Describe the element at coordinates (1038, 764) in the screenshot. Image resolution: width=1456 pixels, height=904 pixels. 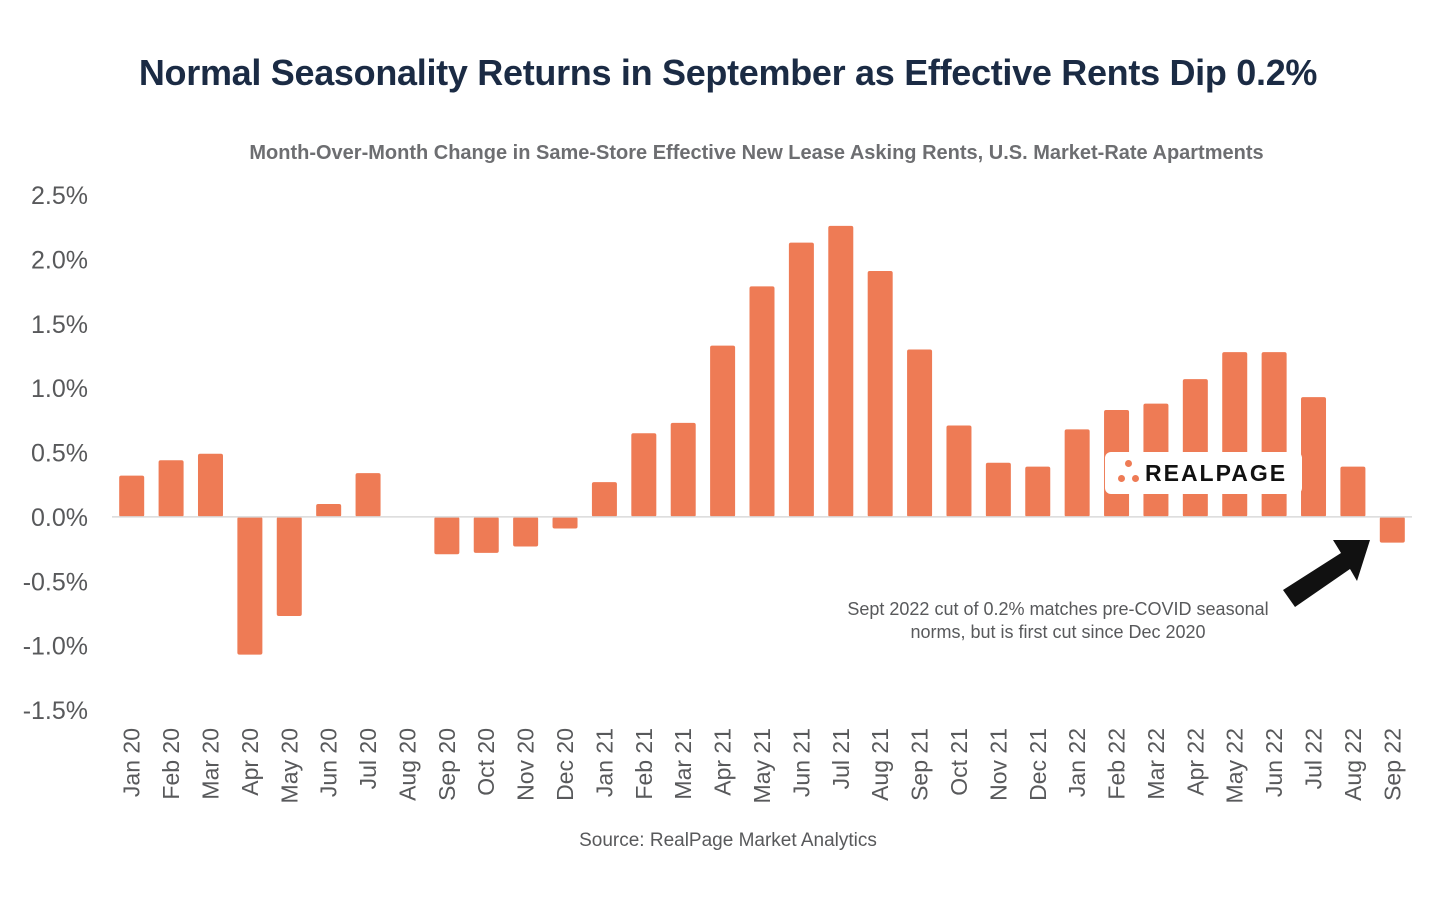
I see `x-tick-label: Dec 21` at that location.